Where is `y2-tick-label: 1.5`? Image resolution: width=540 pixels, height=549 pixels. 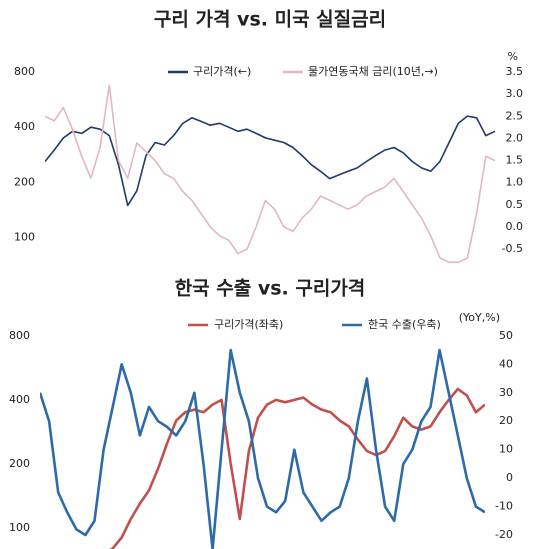
y2-tick-label: 1.5 is located at coordinates (515, 160).